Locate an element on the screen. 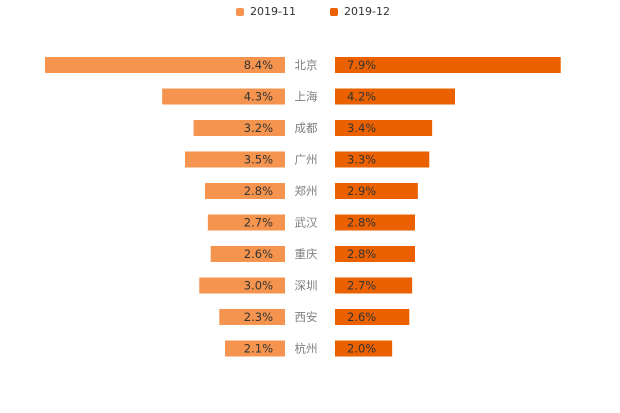  data-label-2019-12-9: 2.0% is located at coordinates (361, 349).